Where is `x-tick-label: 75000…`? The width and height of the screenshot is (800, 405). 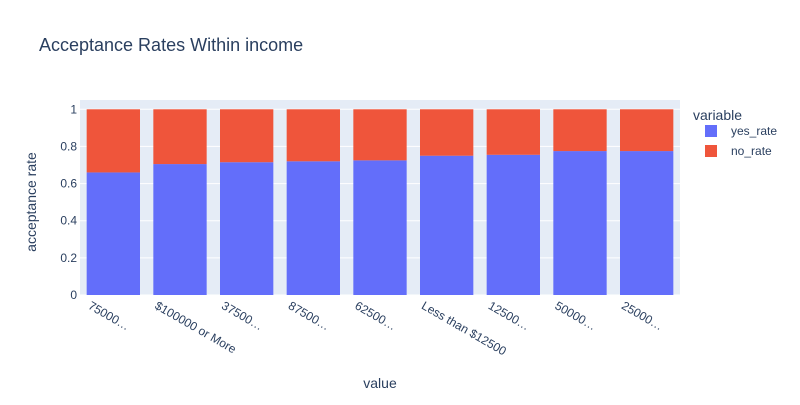
x-tick-label: 75000… is located at coordinates (109, 315).